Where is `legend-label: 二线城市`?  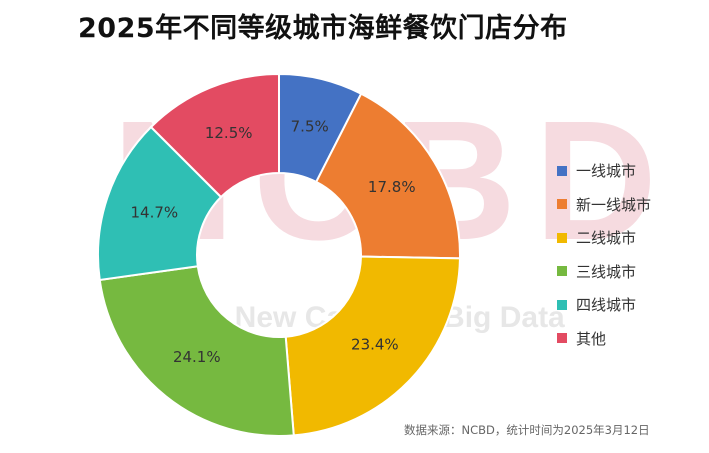 legend-label: 二线城市 is located at coordinates (606, 238).